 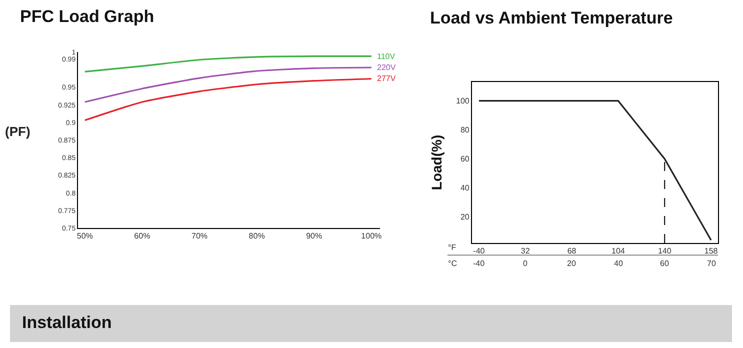 What do you see at coordinates (711, 263) in the screenshot?
I see `text: 70` at bounding box center [711, 263].